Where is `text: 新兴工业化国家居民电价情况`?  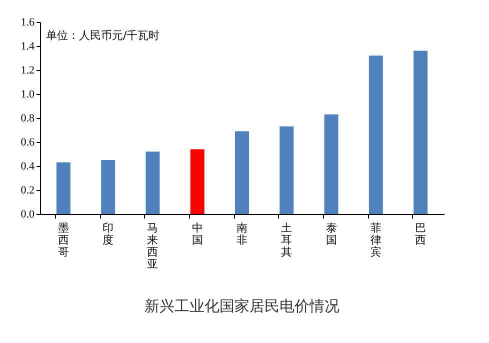 text: 新兴工业化国家居民电价情况 is located at coordinates (242, 306).